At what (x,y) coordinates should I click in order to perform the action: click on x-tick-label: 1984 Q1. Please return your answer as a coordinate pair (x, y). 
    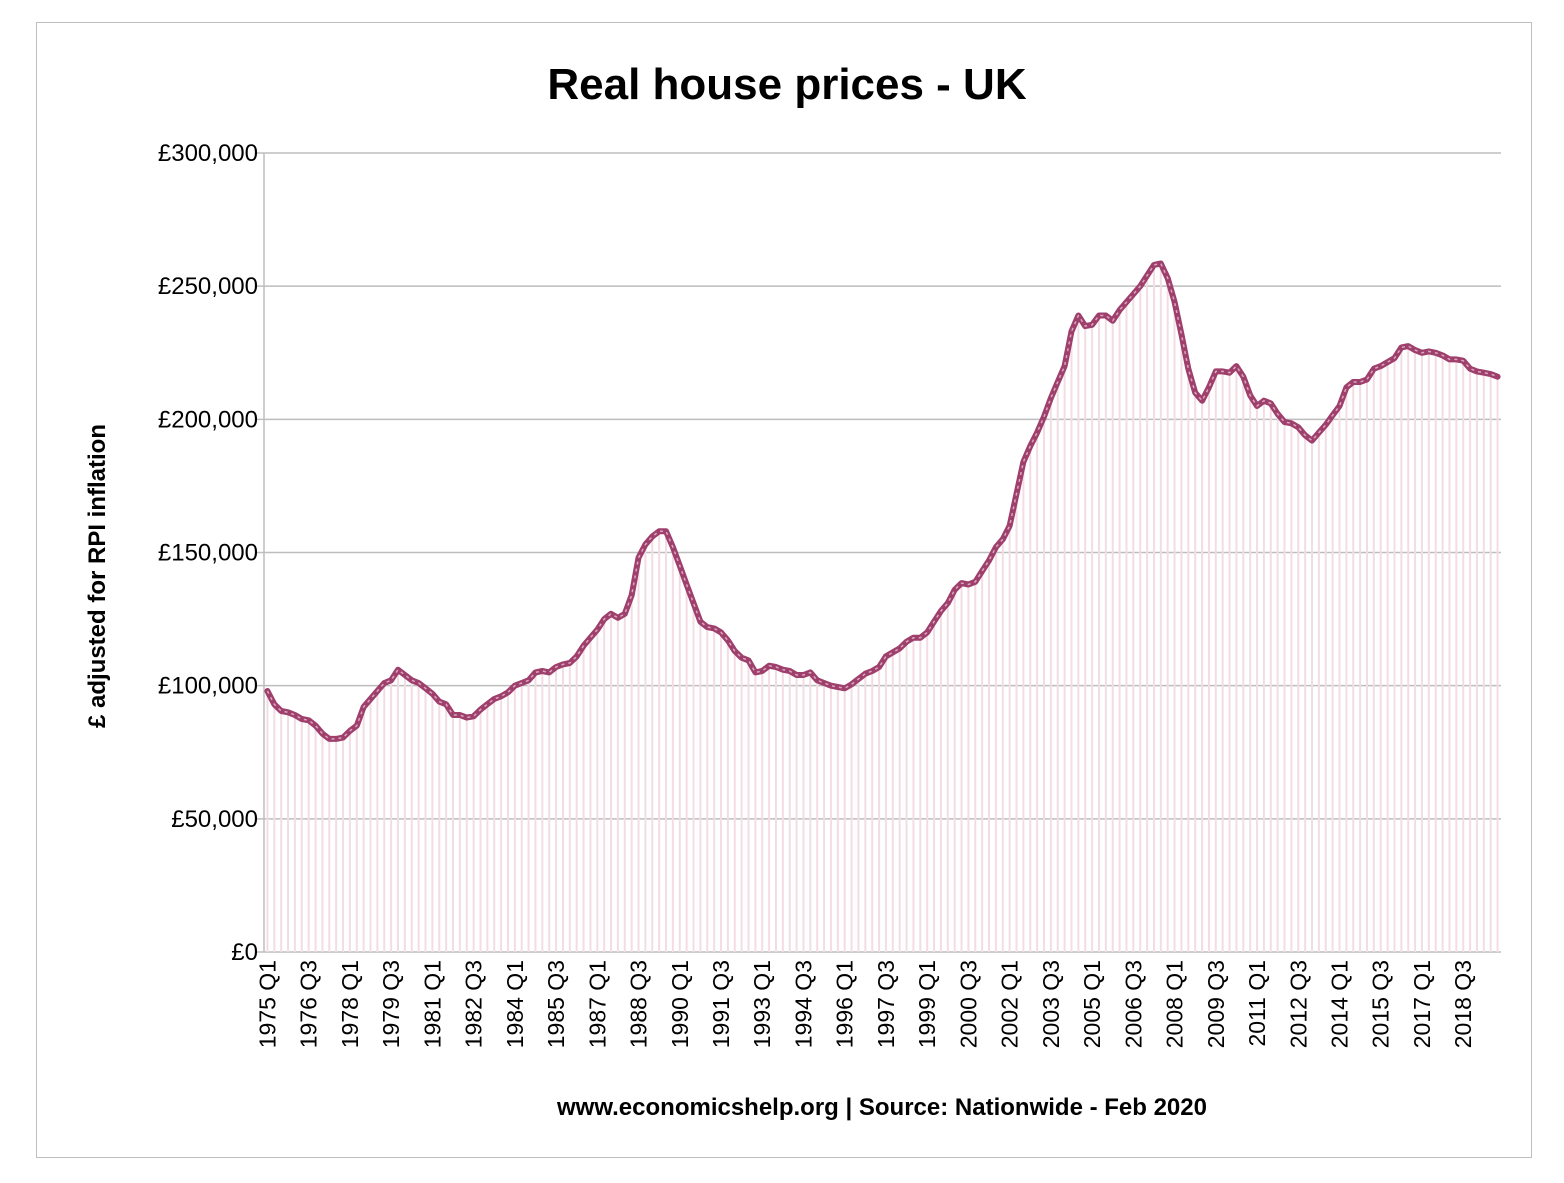
    Looking at the image, I should click on (515, 1004).